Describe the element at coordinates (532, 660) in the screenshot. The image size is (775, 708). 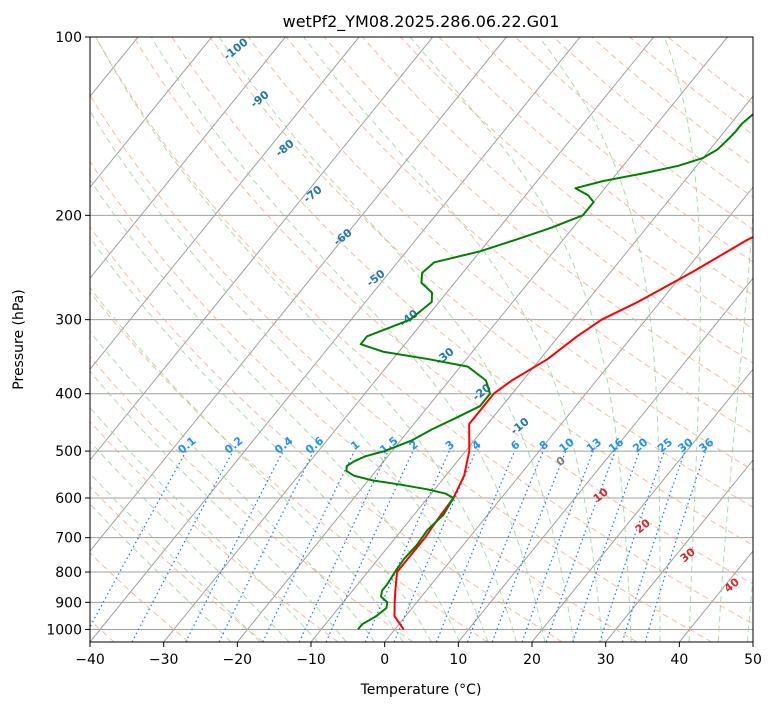
I see `x-tick-label: 20` at that location.